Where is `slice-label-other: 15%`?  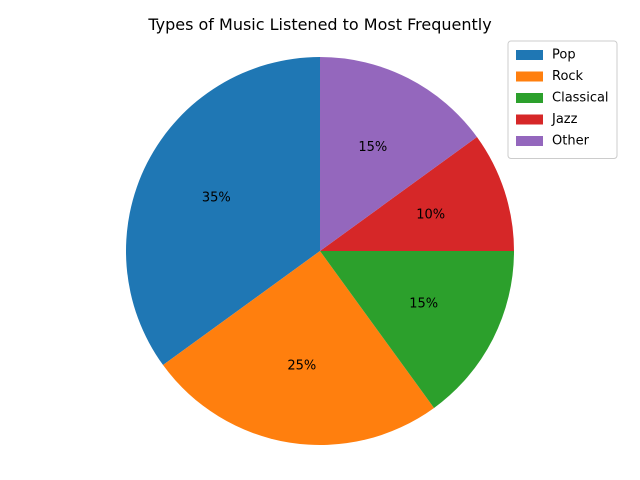
slice-label-other: 15% is located at coordinates (372, 147).